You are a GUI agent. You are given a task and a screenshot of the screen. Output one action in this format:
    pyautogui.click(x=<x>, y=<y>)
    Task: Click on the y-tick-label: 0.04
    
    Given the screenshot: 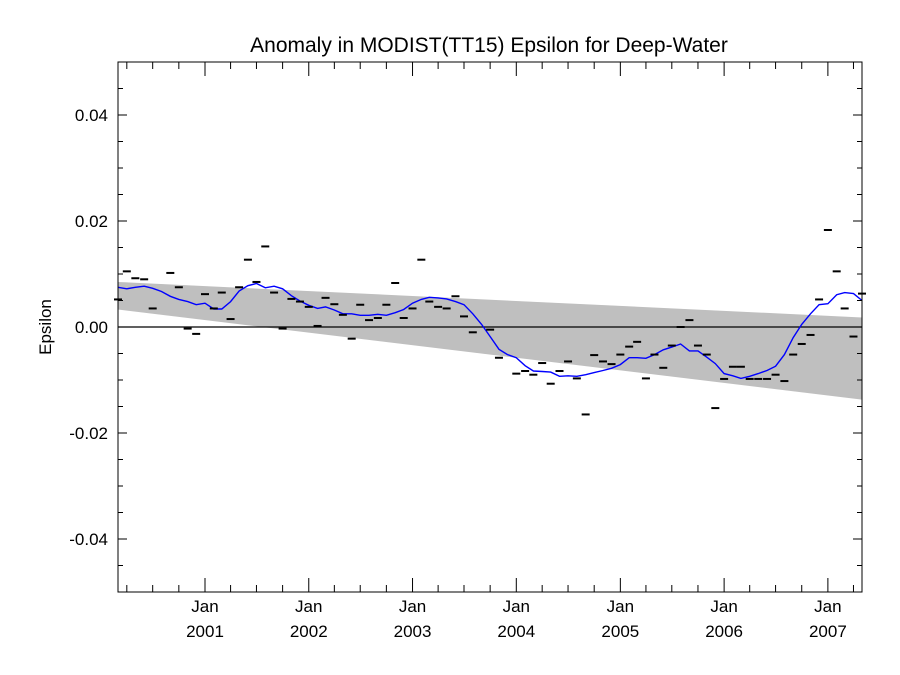 What is the action you would take?
    pyautogui.click(x=91, y=115)
    